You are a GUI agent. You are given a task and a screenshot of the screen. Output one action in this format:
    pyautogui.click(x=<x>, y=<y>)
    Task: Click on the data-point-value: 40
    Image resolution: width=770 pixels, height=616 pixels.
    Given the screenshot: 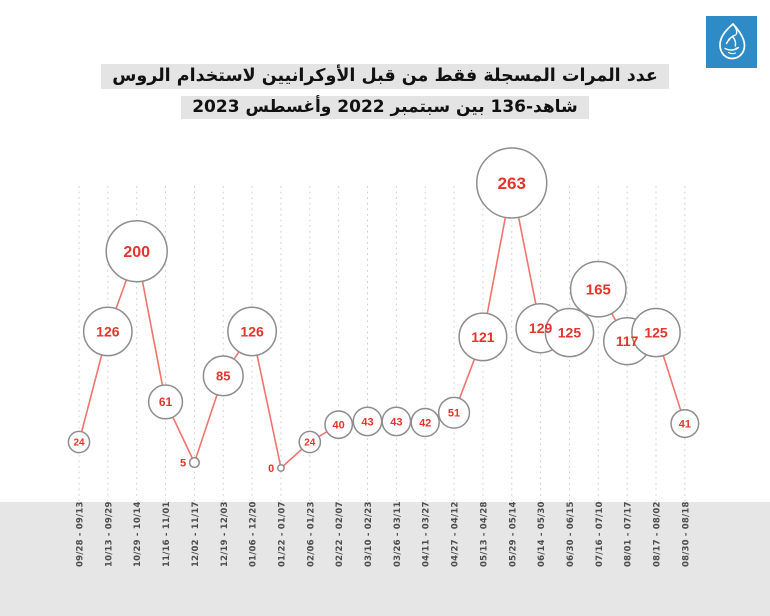 What is the action you would take?
    pyautogui.click(x=339, y=426)
    